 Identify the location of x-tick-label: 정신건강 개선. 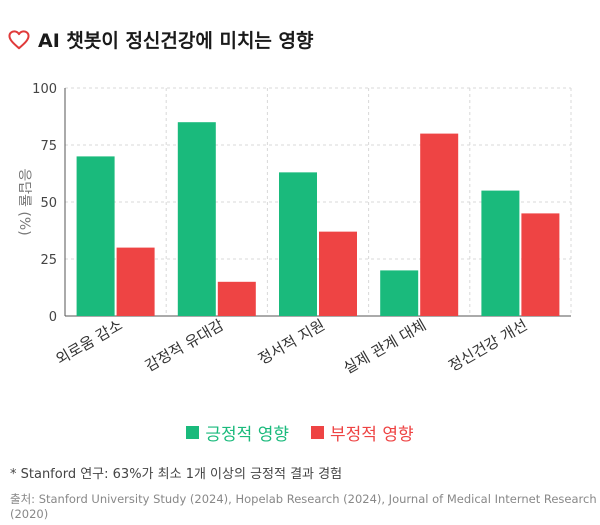
(488, 345).